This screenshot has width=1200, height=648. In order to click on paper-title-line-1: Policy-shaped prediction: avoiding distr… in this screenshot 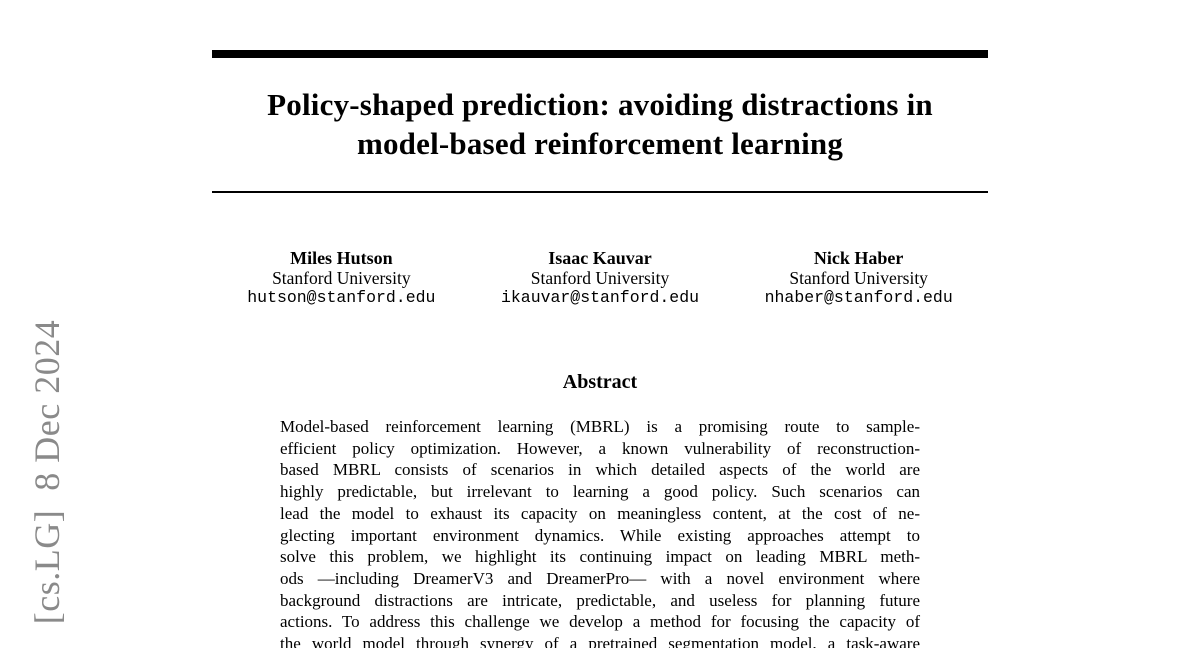, I will do `click(600, 104)`.